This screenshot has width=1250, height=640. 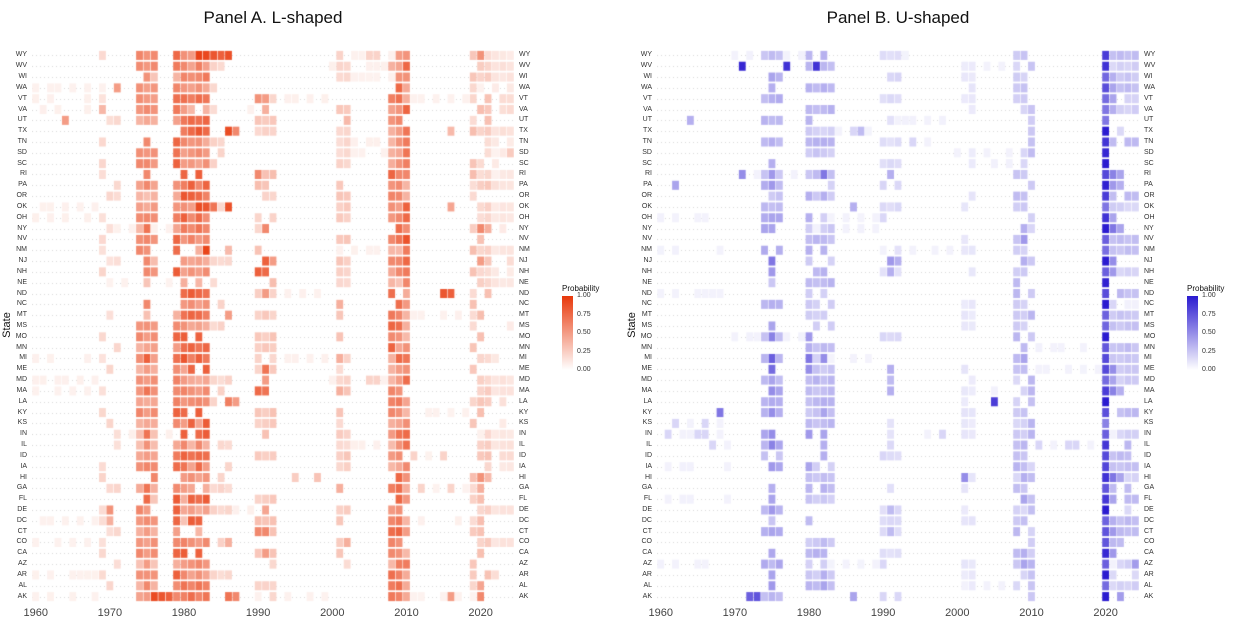 I want to click on state-label-tx: TX, so click(x=22, y=131).